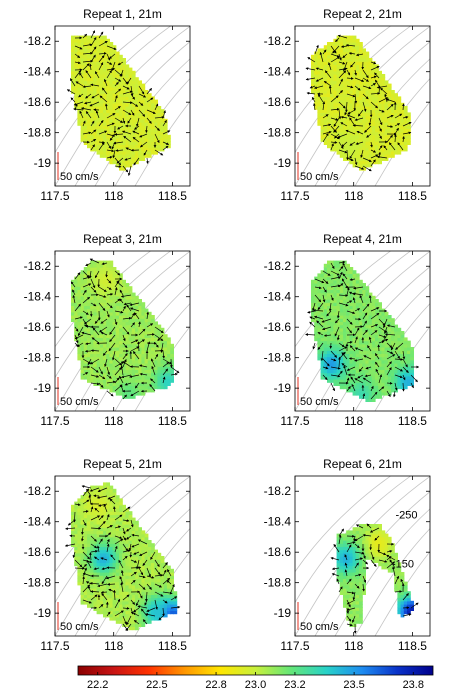  Describe the element at coordinates (362, 14) in the screenshot. I see `panel-title: Repeat 2, 21m` at that location.